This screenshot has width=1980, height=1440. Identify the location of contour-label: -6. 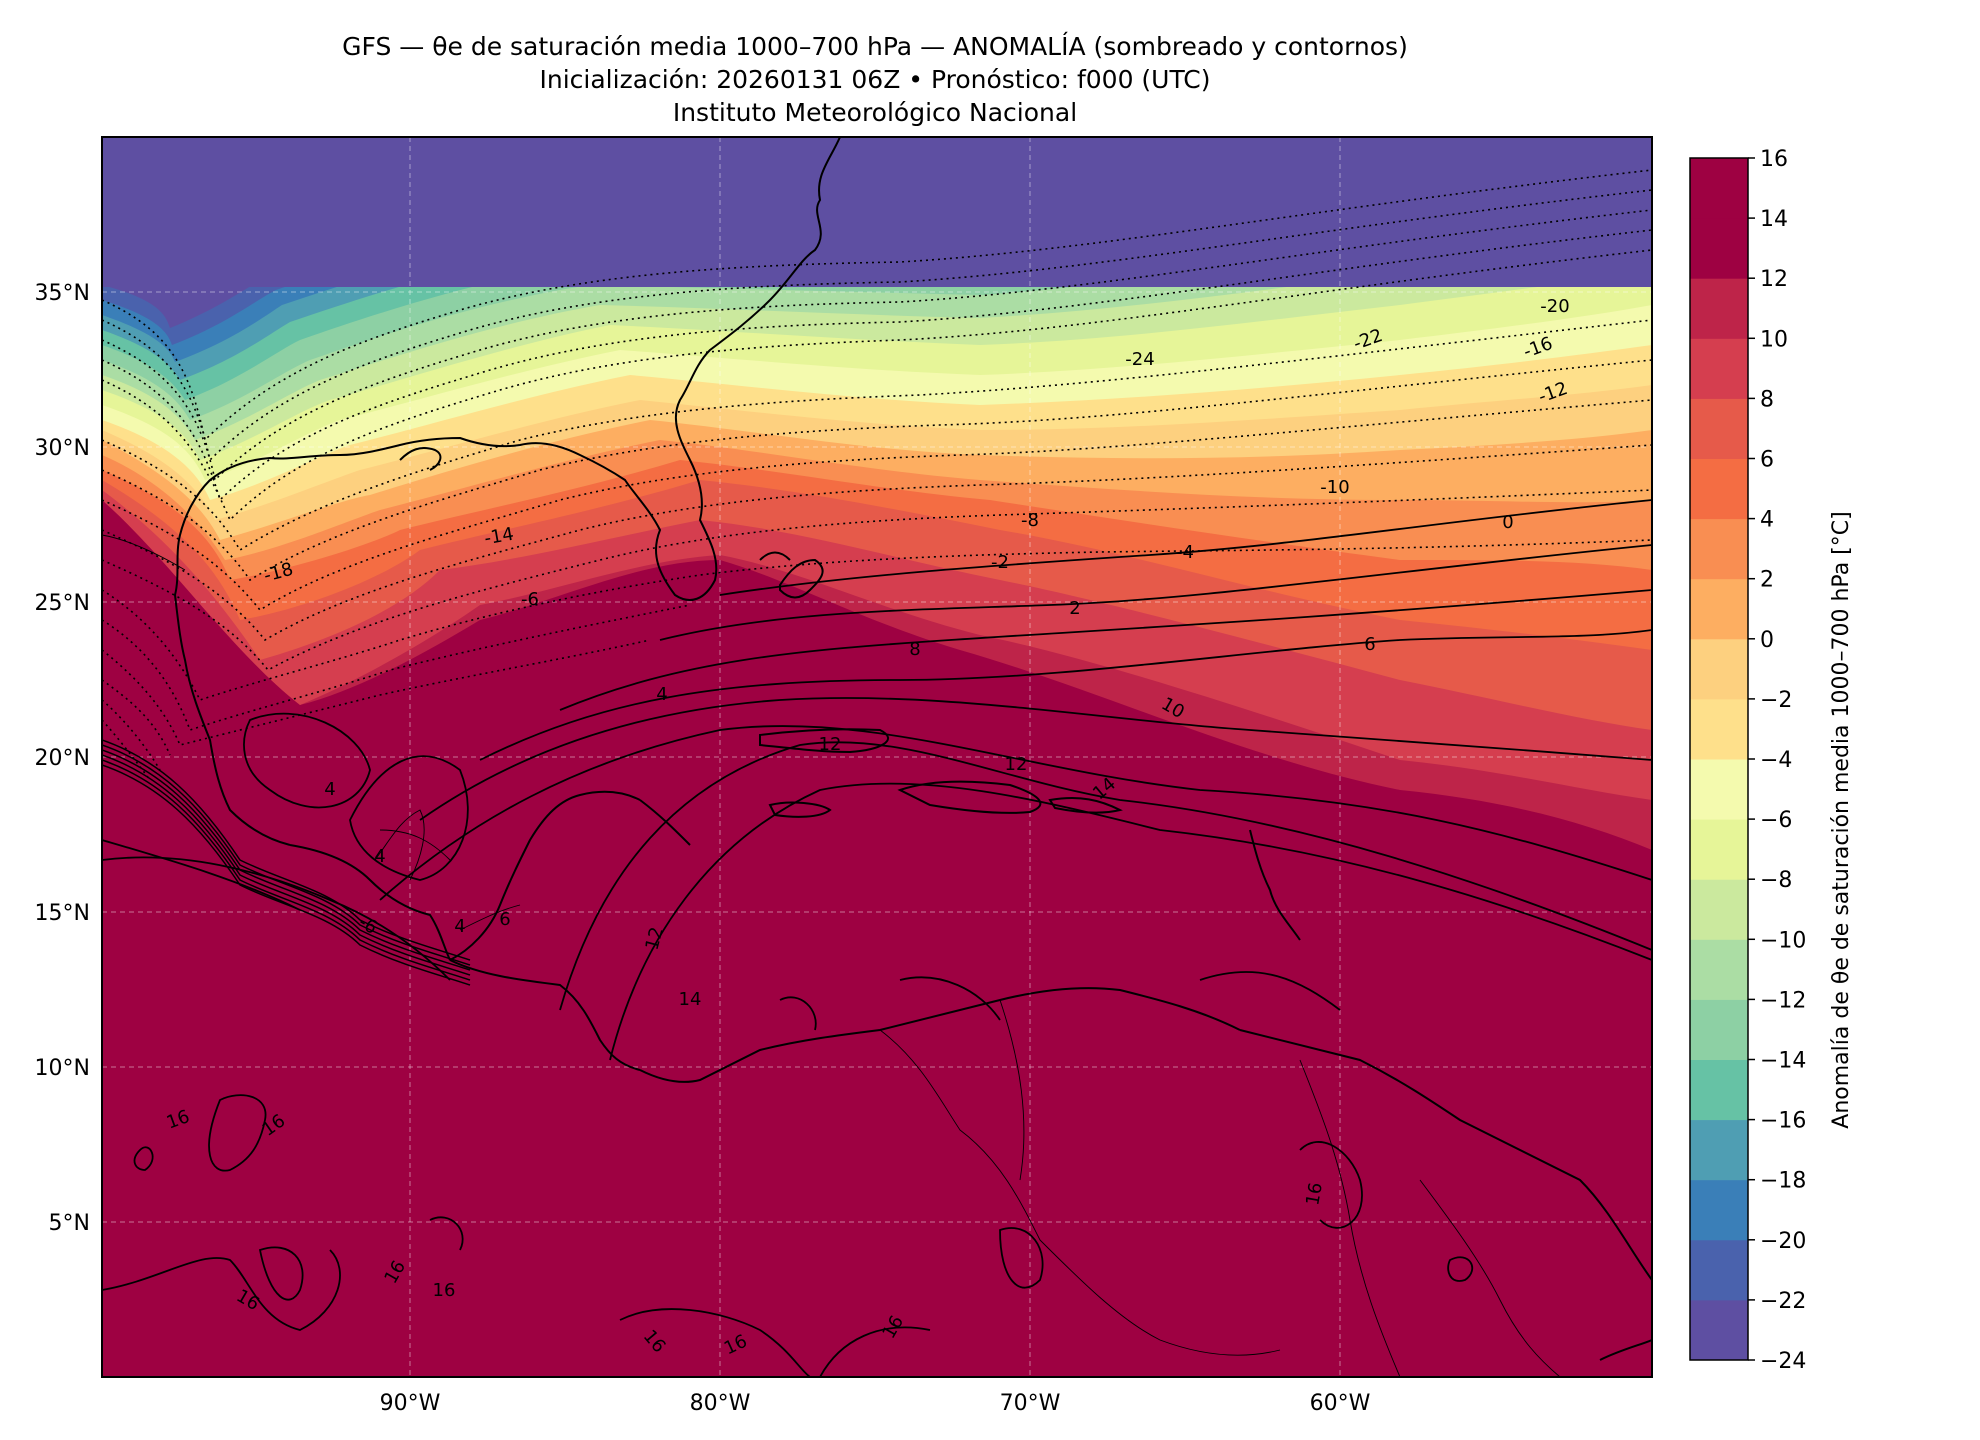
(530, 599).